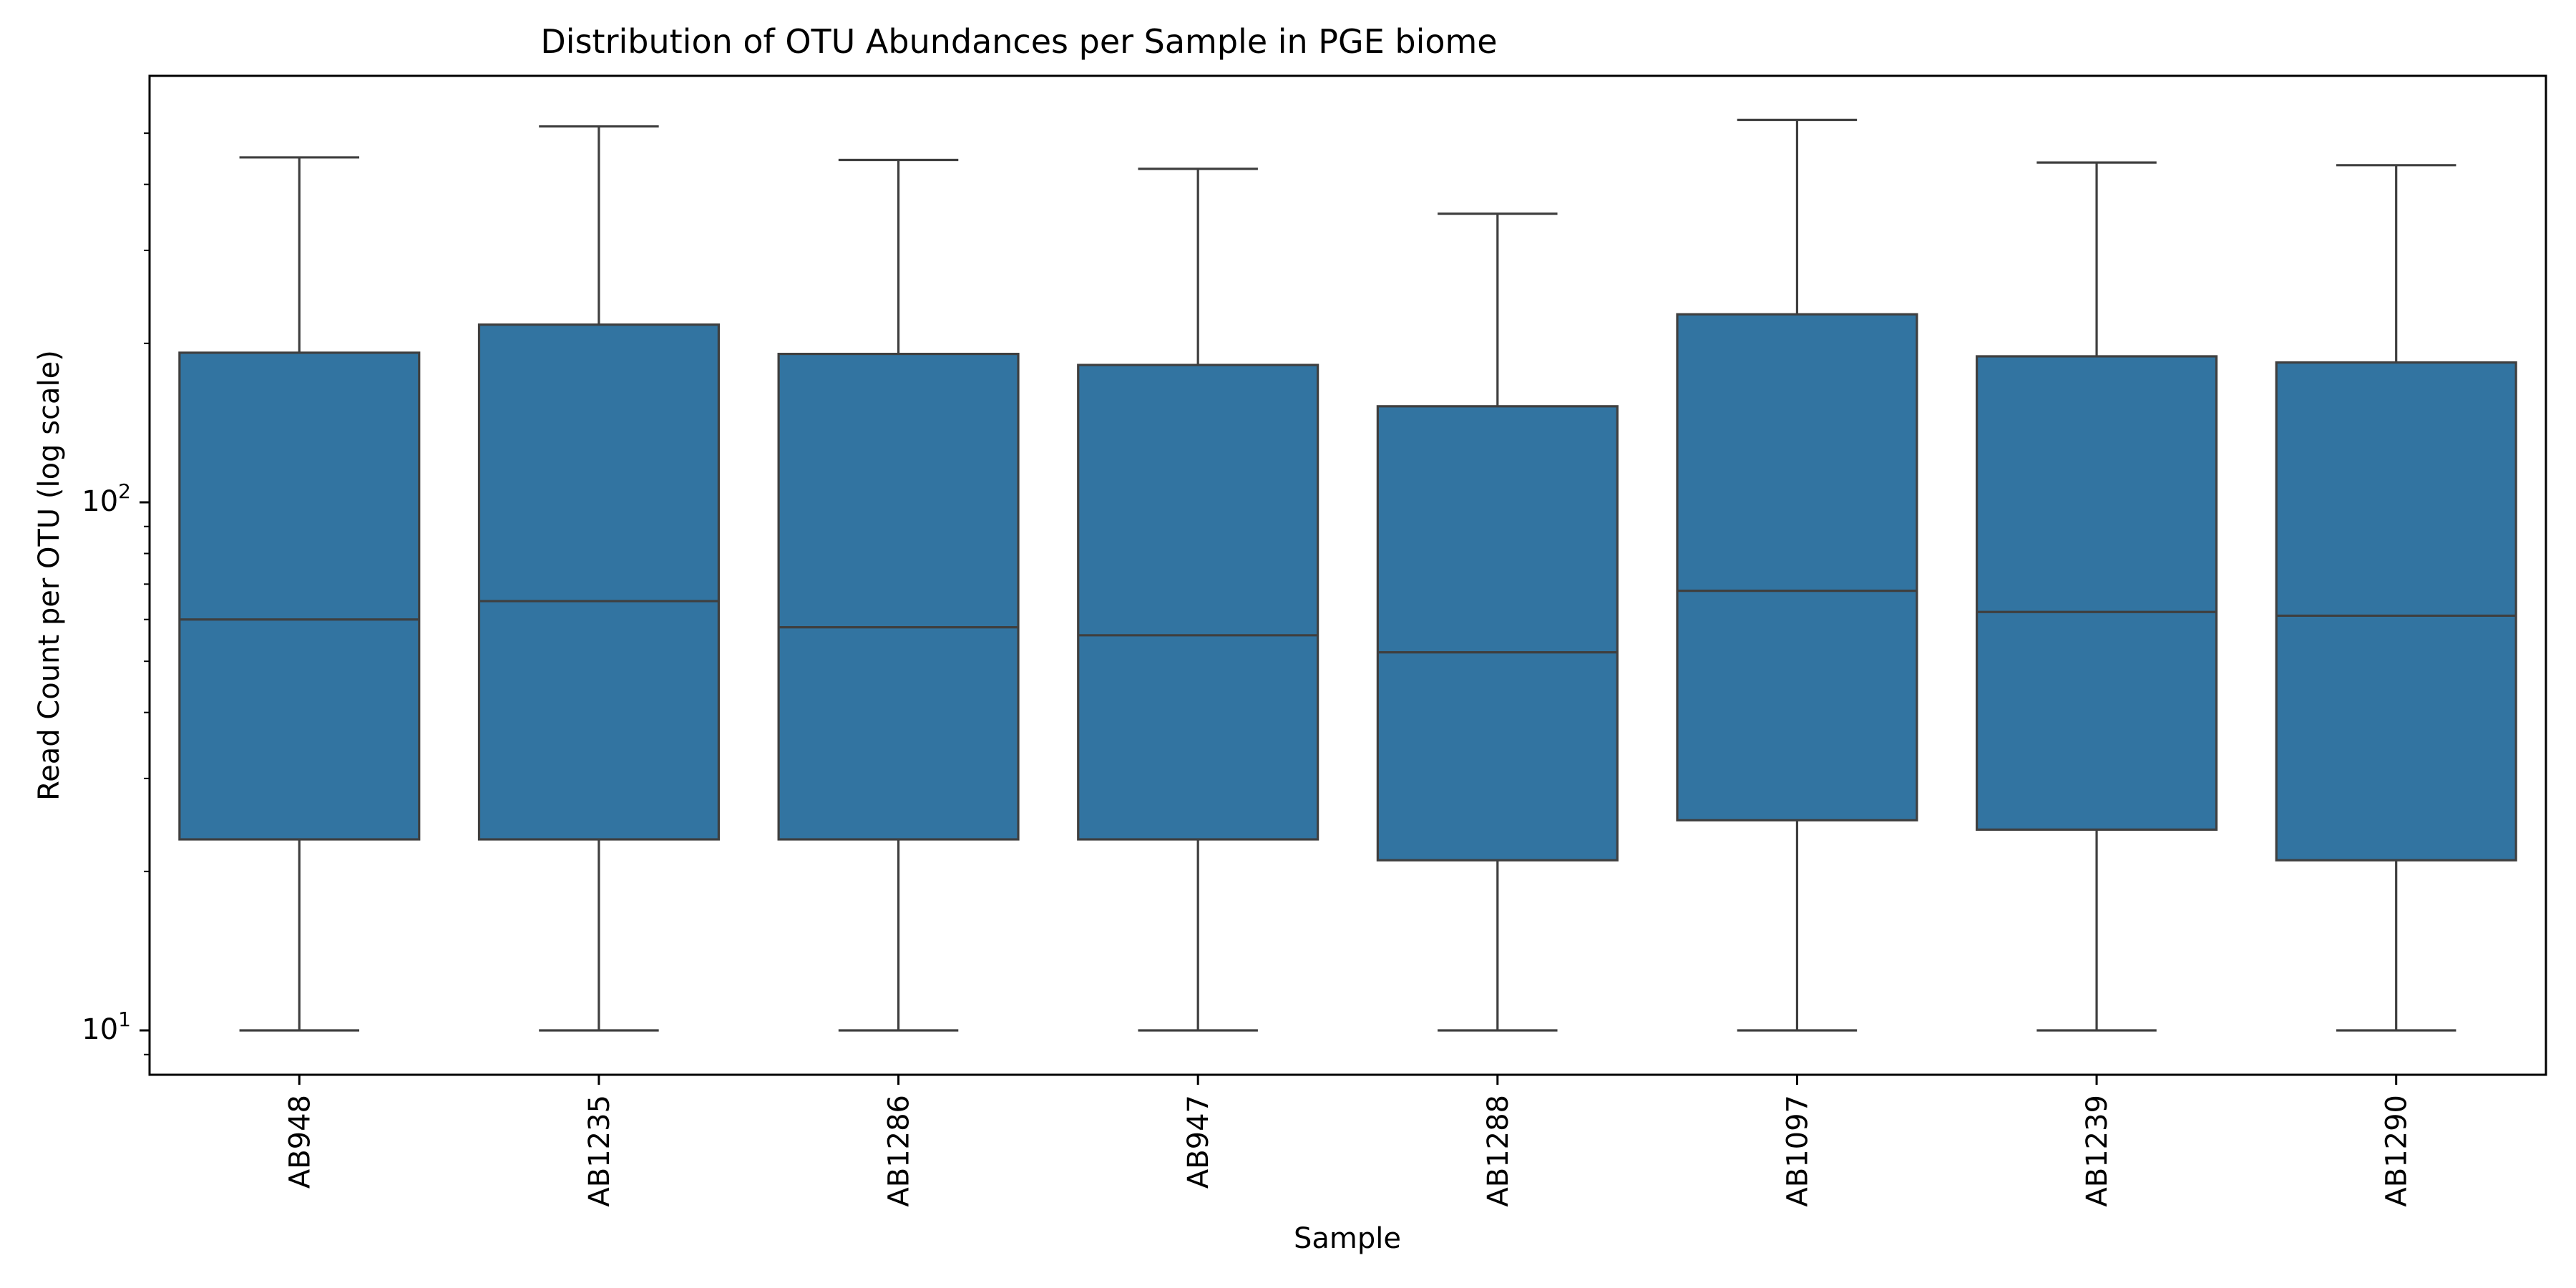  I want to click on box-AB947, so click(1198, 599).